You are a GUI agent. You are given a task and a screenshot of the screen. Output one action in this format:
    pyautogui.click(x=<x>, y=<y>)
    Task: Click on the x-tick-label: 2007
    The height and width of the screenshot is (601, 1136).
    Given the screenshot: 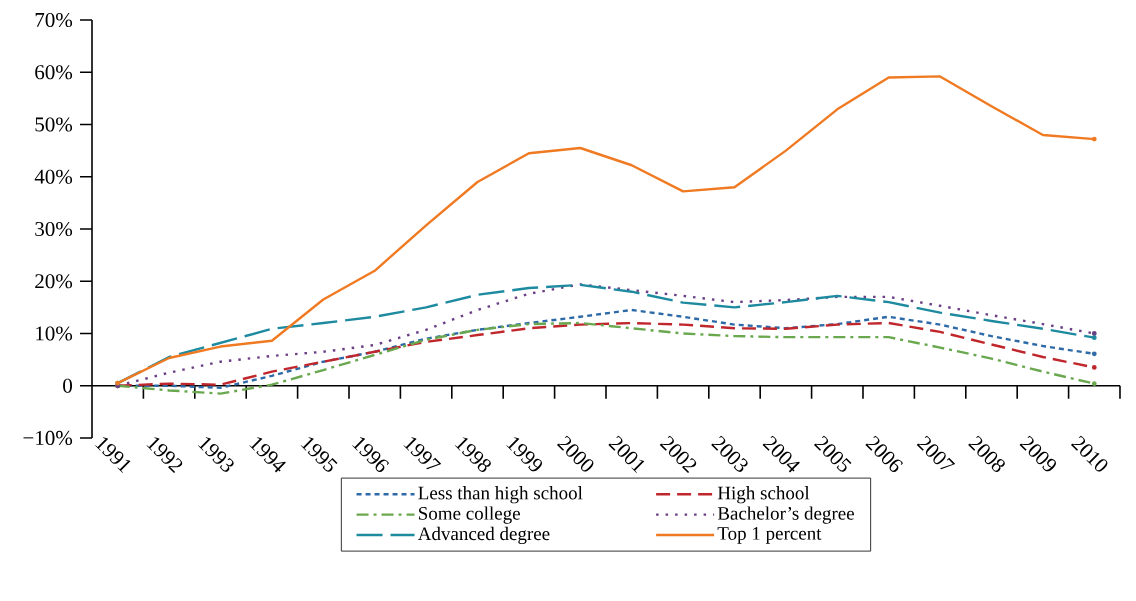 What is the action you would take?
    pyautogui.click(x=936, y=452)
    